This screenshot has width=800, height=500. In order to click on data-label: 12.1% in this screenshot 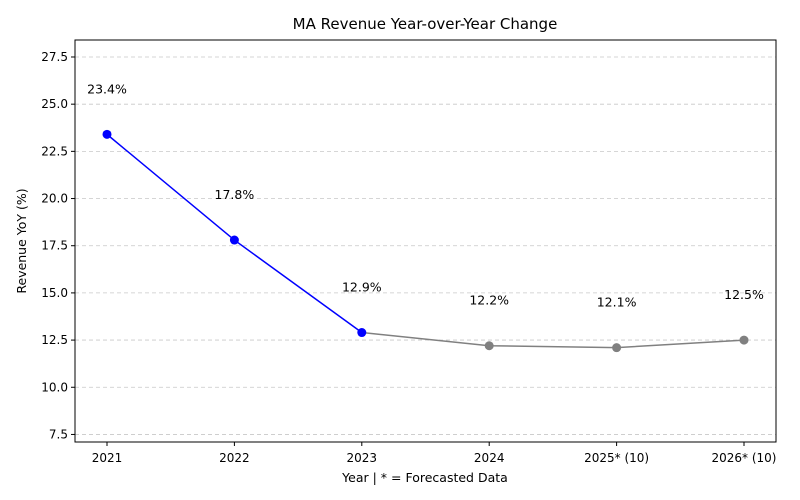, I will do `click(617, 302)`.